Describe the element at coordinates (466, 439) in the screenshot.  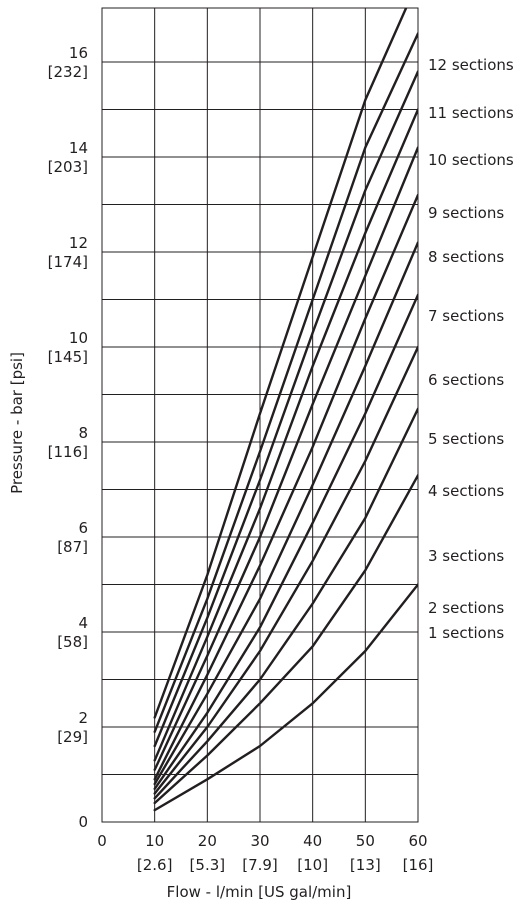
I see `series-label: 5 sections` at that location.